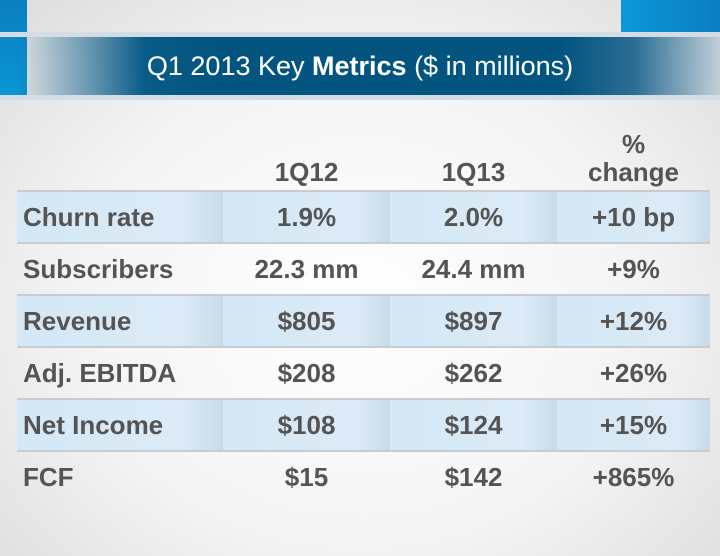 The image size is (720, 556). I want to click on value-change: +865%, so click(633, 476).